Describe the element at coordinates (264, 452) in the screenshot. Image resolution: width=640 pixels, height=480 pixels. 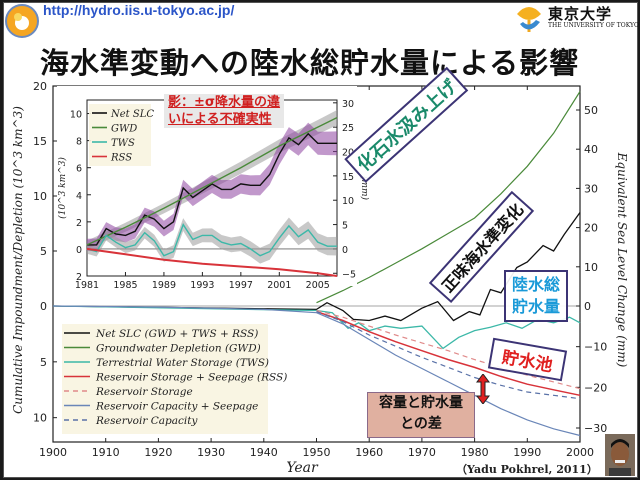
I see `main-x-tick-label: 1940` at that location.